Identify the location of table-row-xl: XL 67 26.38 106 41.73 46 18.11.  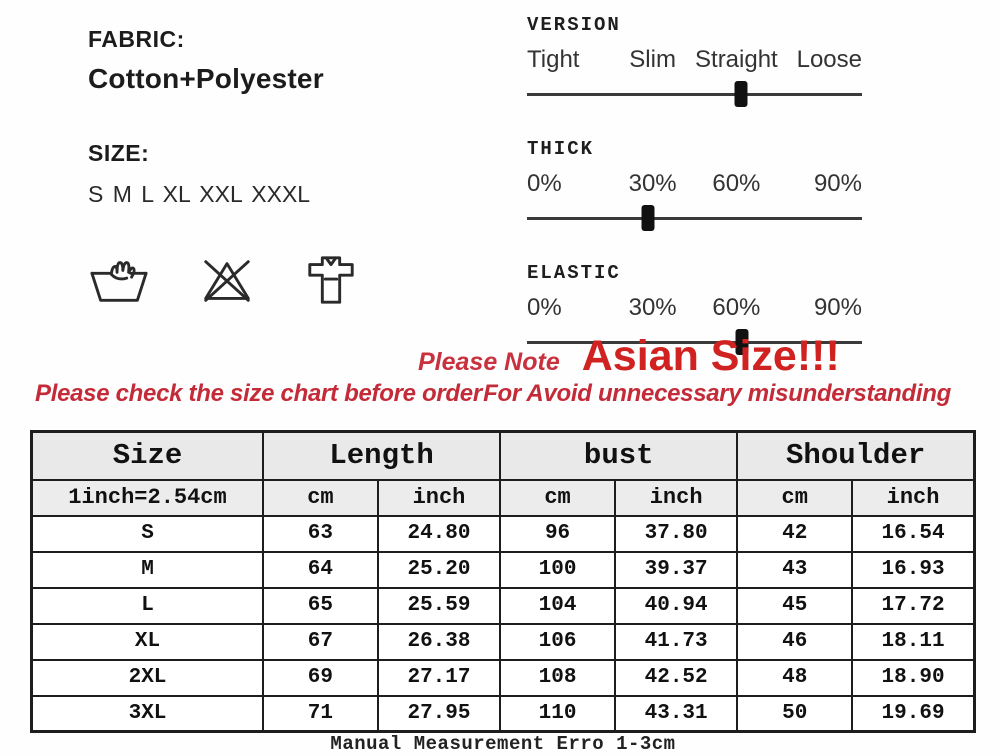
(503, 641).